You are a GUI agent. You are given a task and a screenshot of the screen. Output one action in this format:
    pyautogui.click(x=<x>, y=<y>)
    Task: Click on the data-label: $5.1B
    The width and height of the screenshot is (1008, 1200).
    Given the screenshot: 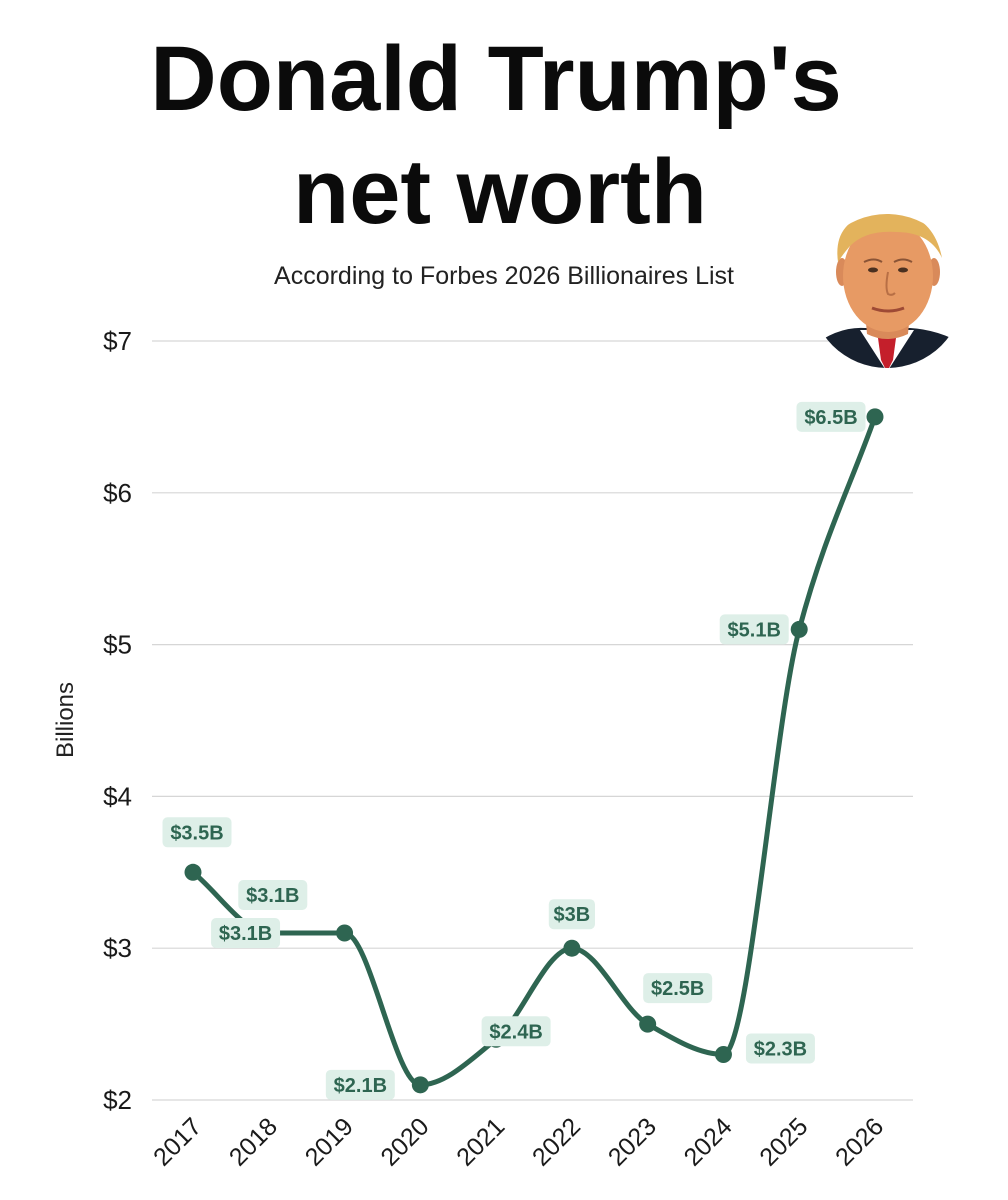 What is the action you would take?
    pyautogui.click(x=754, y=630)
    